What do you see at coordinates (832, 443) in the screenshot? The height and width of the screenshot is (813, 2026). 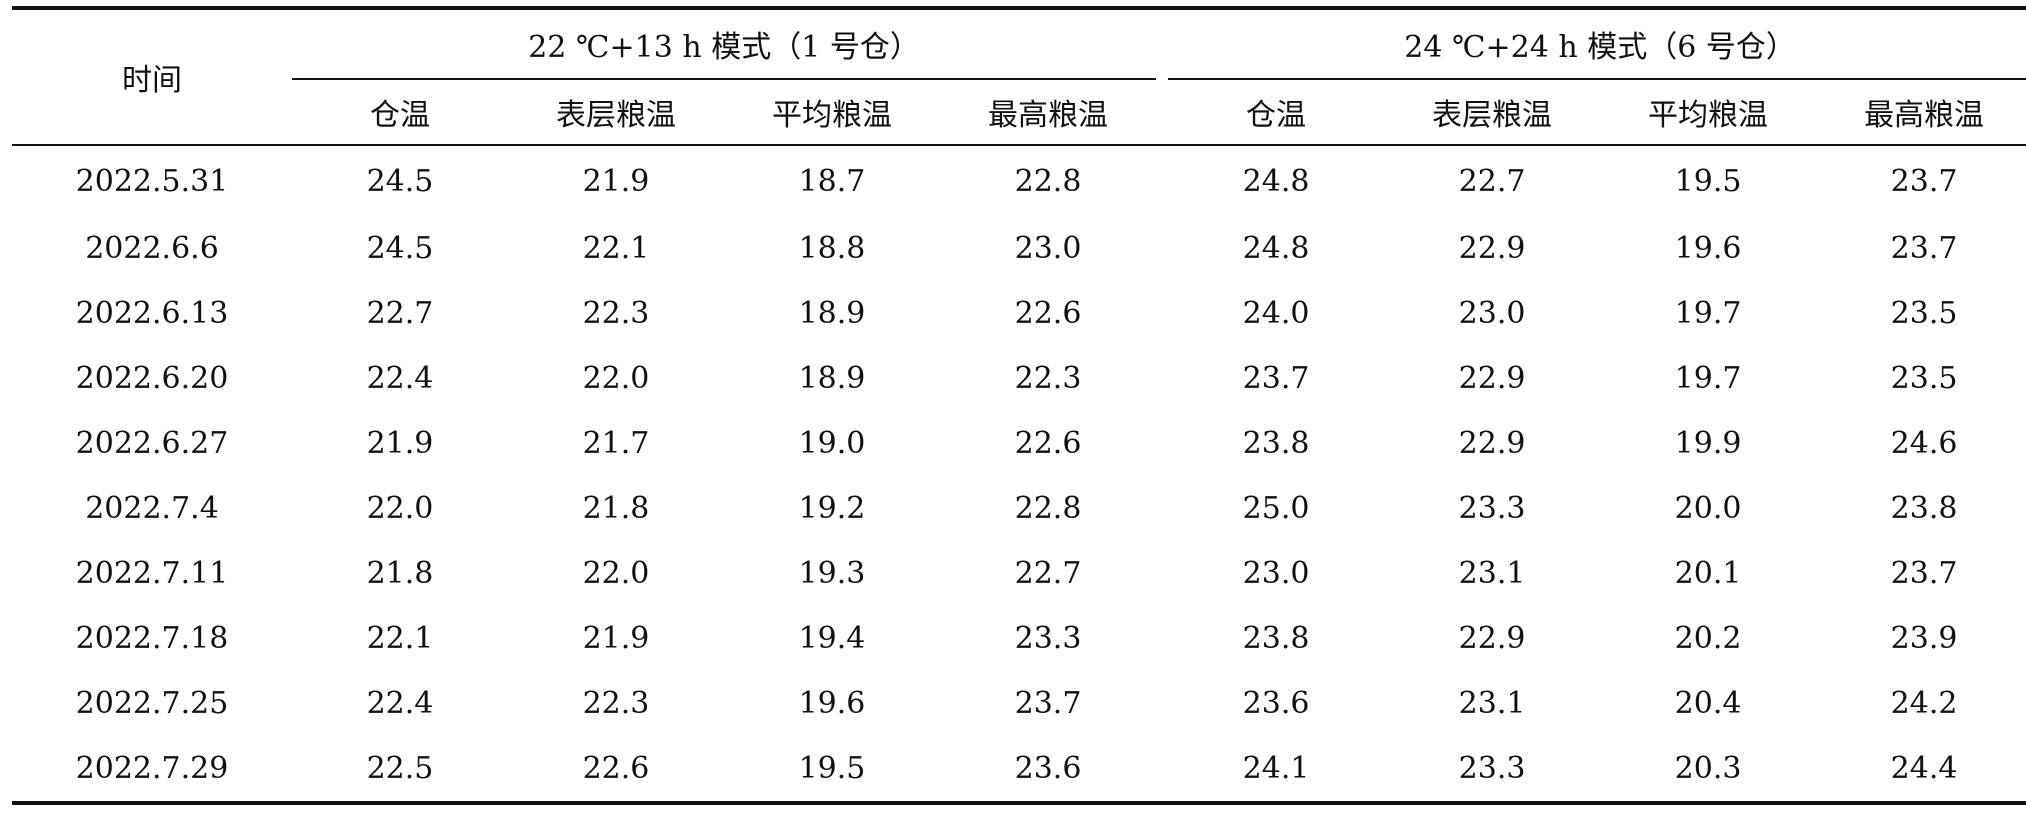 I see `value-cell: 19.0` at bounding box center [832, 443].